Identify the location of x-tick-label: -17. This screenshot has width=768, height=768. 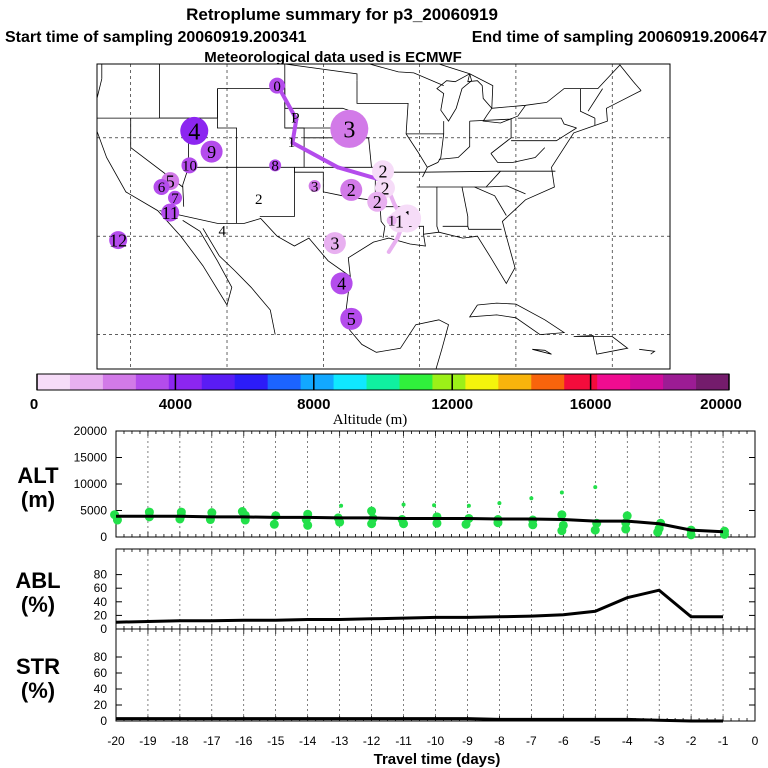
(212, 741).